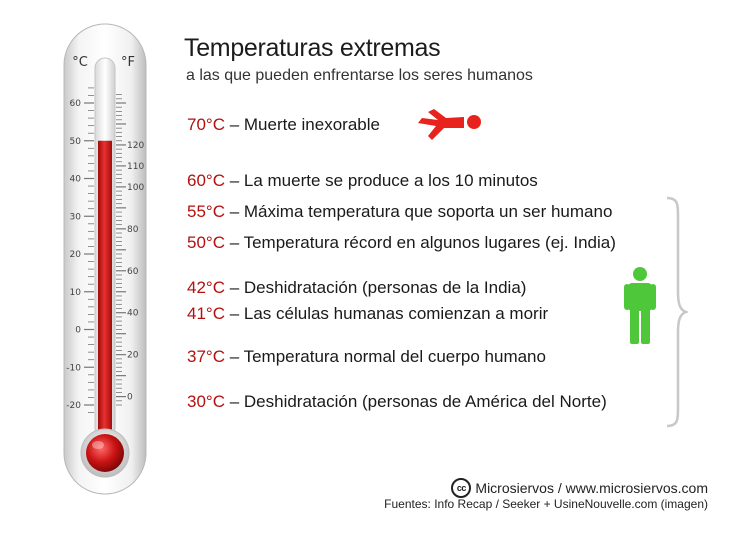 This screenshot has width=750, height=534. I want to click on fahrenheit-tick-label: 20, so click(133, 356).